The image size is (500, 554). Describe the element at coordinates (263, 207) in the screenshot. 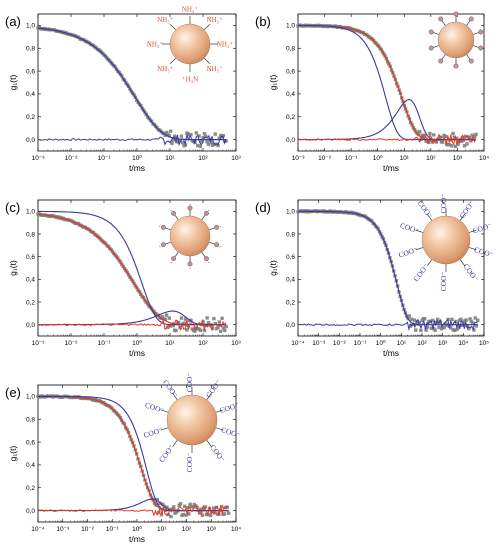

I see `panel-label: (d)` at that location.